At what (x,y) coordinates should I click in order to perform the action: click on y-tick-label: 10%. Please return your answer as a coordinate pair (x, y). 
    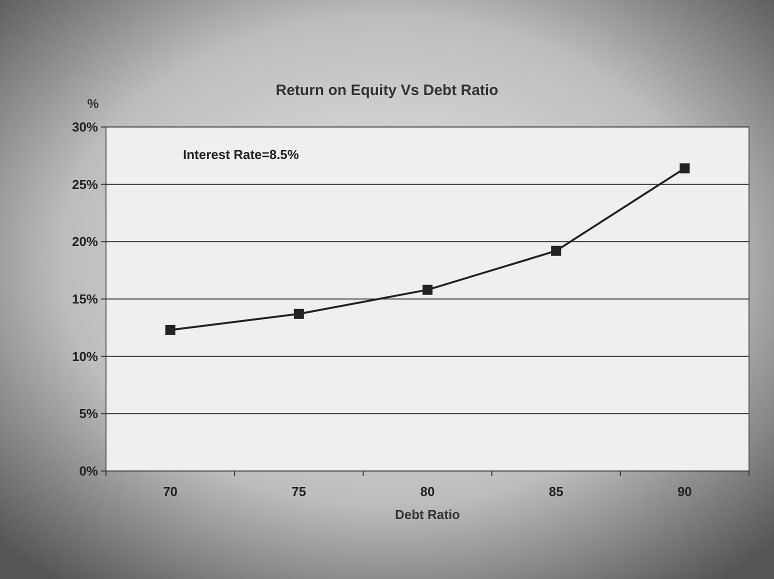
    Looking at the image, I should click on (85, 356).